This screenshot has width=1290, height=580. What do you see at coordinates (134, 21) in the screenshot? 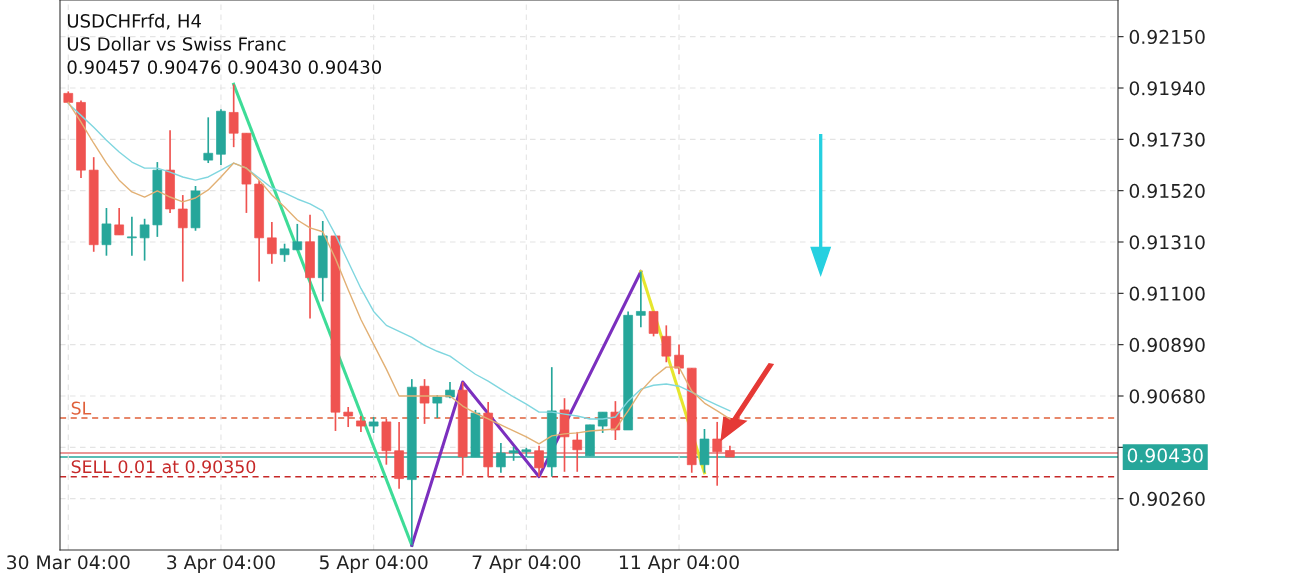
I see `text: USDCHFrfd, H4` at bounding box center [134, 21].